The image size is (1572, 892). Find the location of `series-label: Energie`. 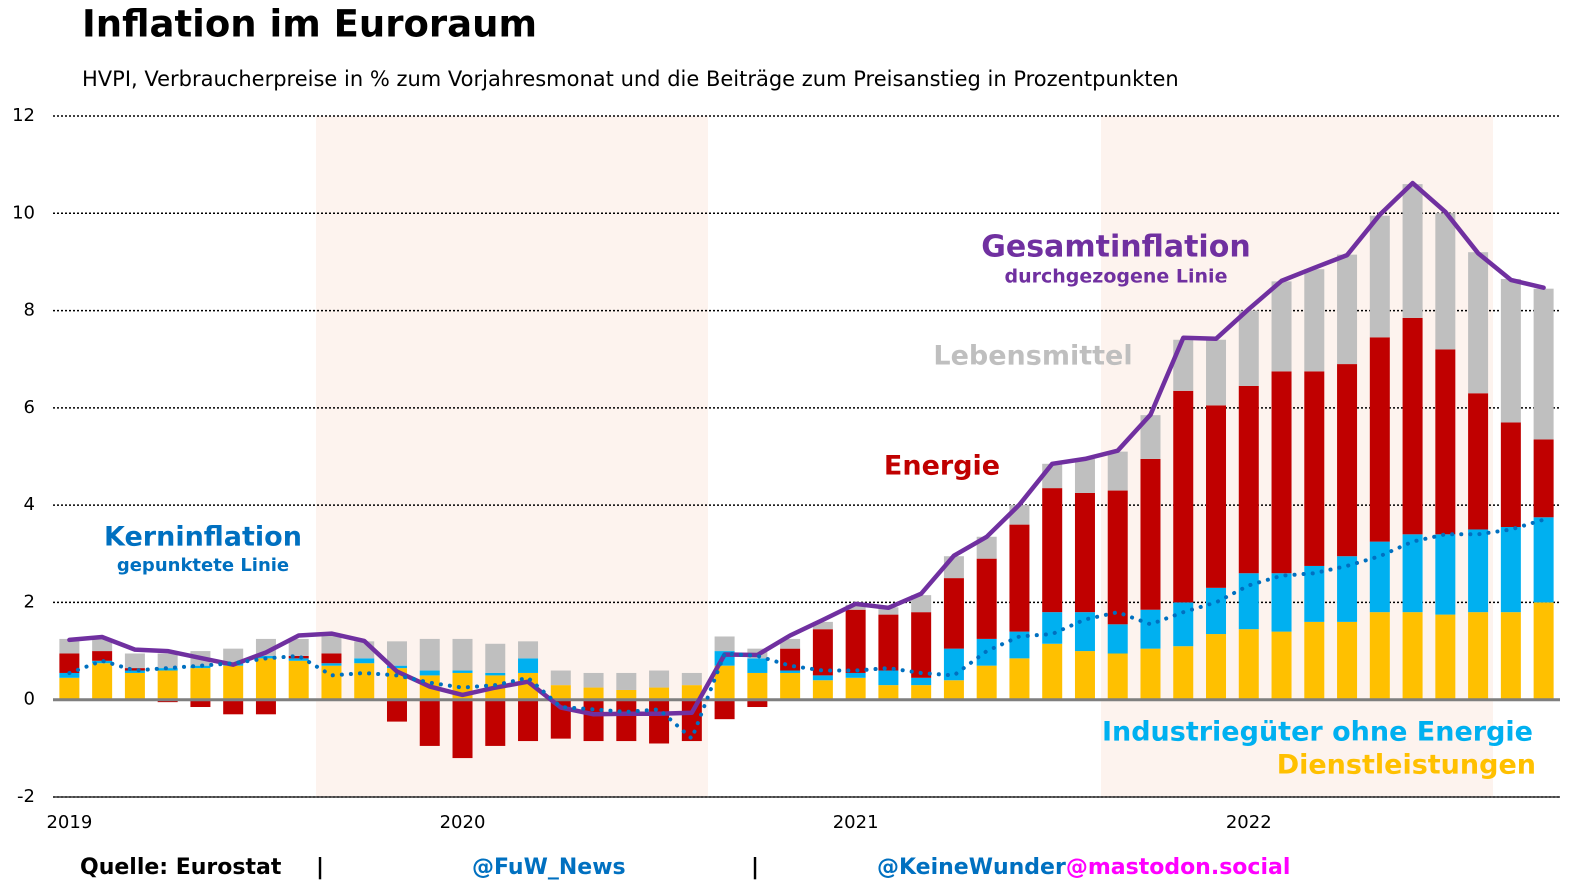

series-label: Energie is located at coordinates (942, 466).